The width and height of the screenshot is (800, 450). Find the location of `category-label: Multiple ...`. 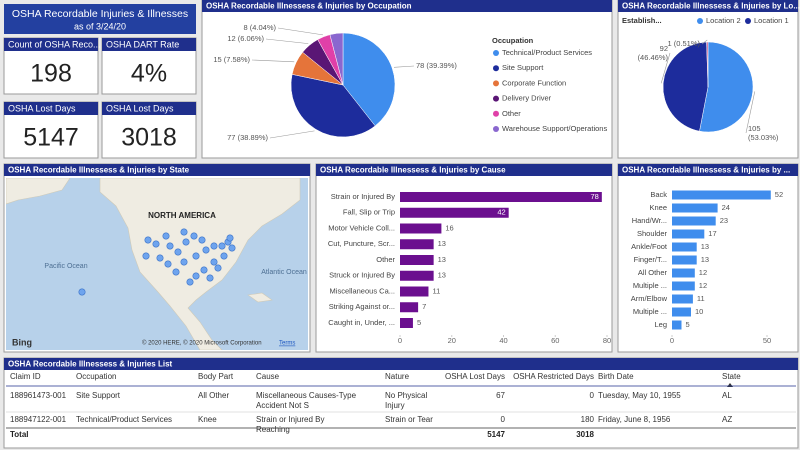

category-label: Multiple ... is located at coordinates (650, 285).